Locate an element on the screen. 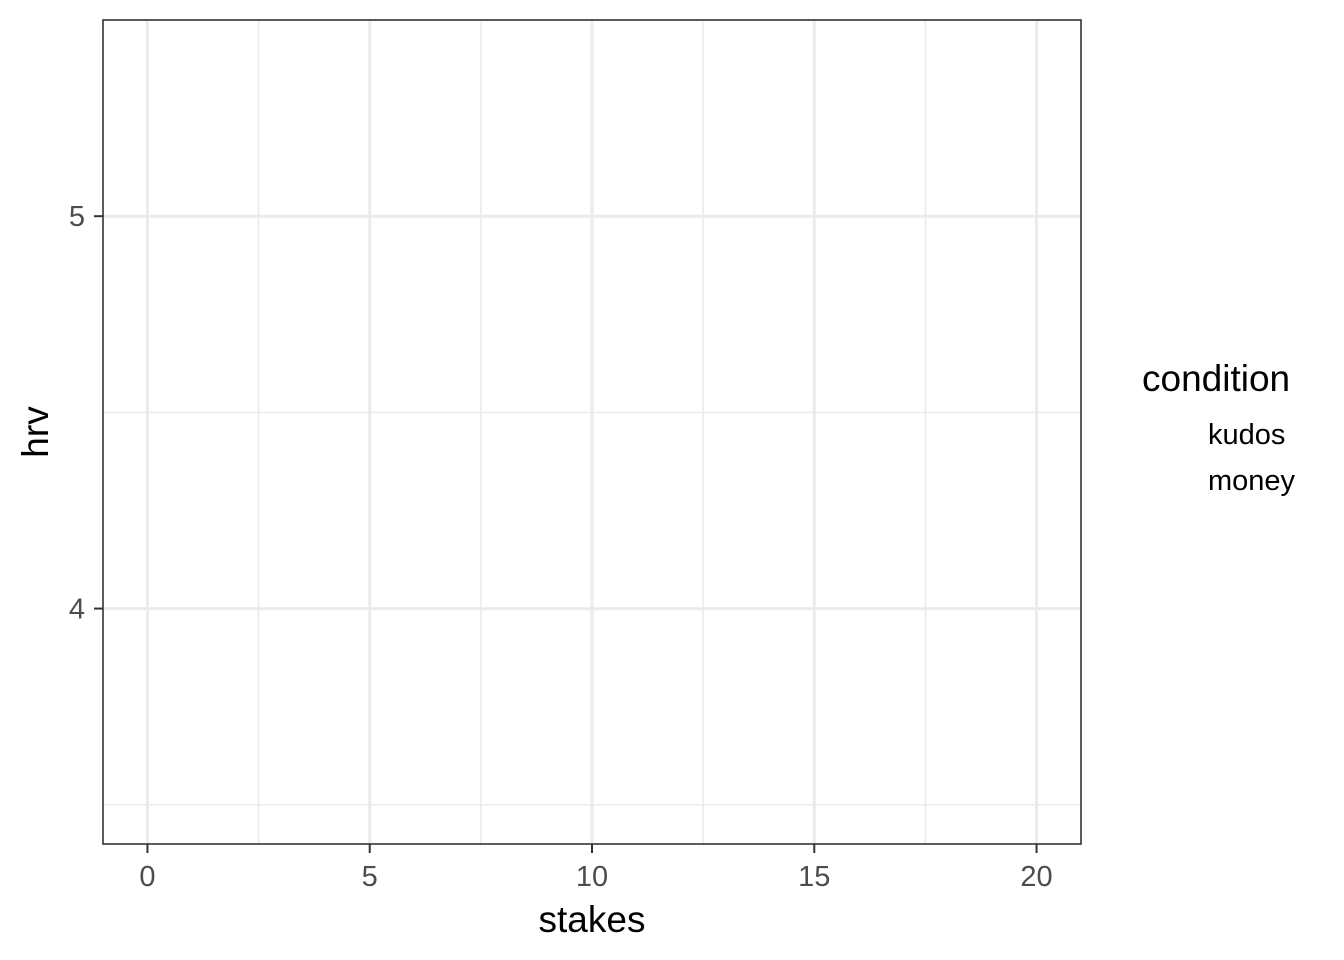 Image resolution: width=1344 pixels, height=960 pixels. legend-item-money: money is located at coordinates (1252, 481).